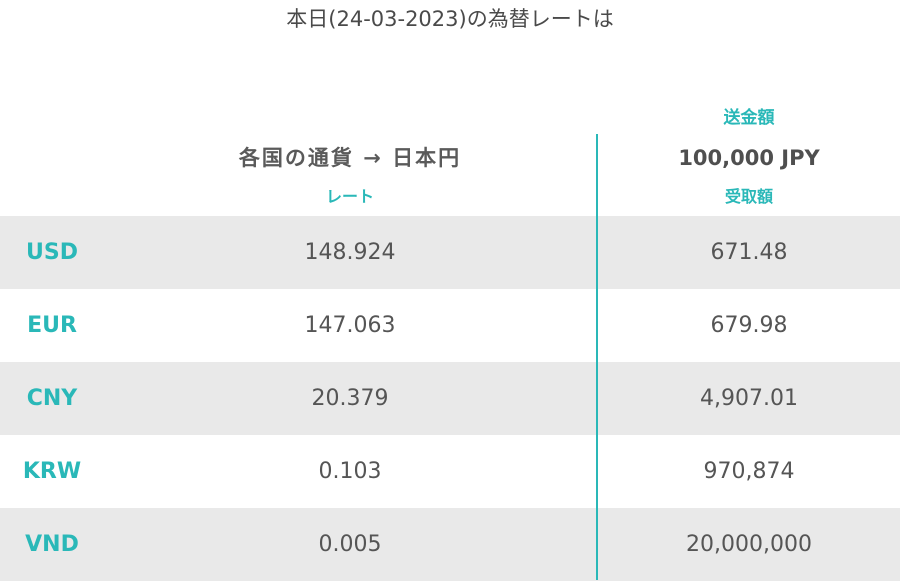  Describe the element at coordinates (52, 544) in the screenshot. I see `currency-code: VND` at that location.